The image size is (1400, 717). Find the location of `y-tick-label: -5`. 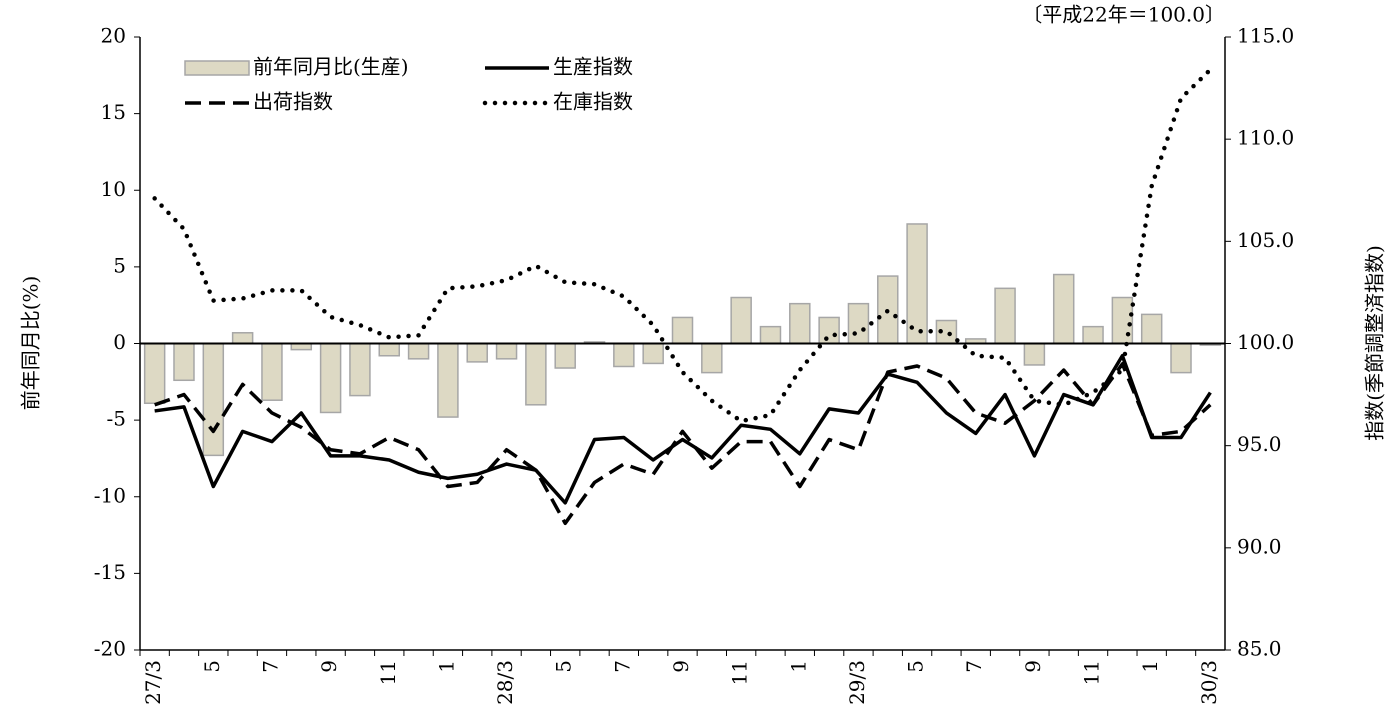

y-tick-label: -5 is located at coordinates (116, 419).